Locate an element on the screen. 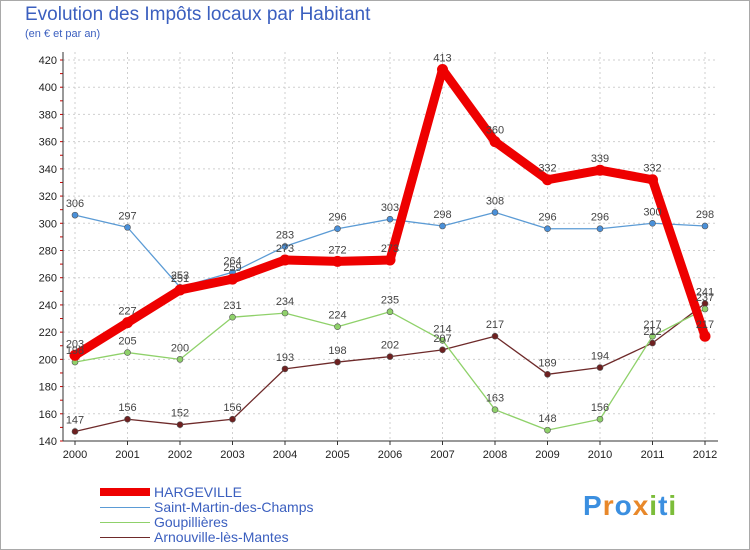  data-label: 193 is located at coordinates (285, 358).